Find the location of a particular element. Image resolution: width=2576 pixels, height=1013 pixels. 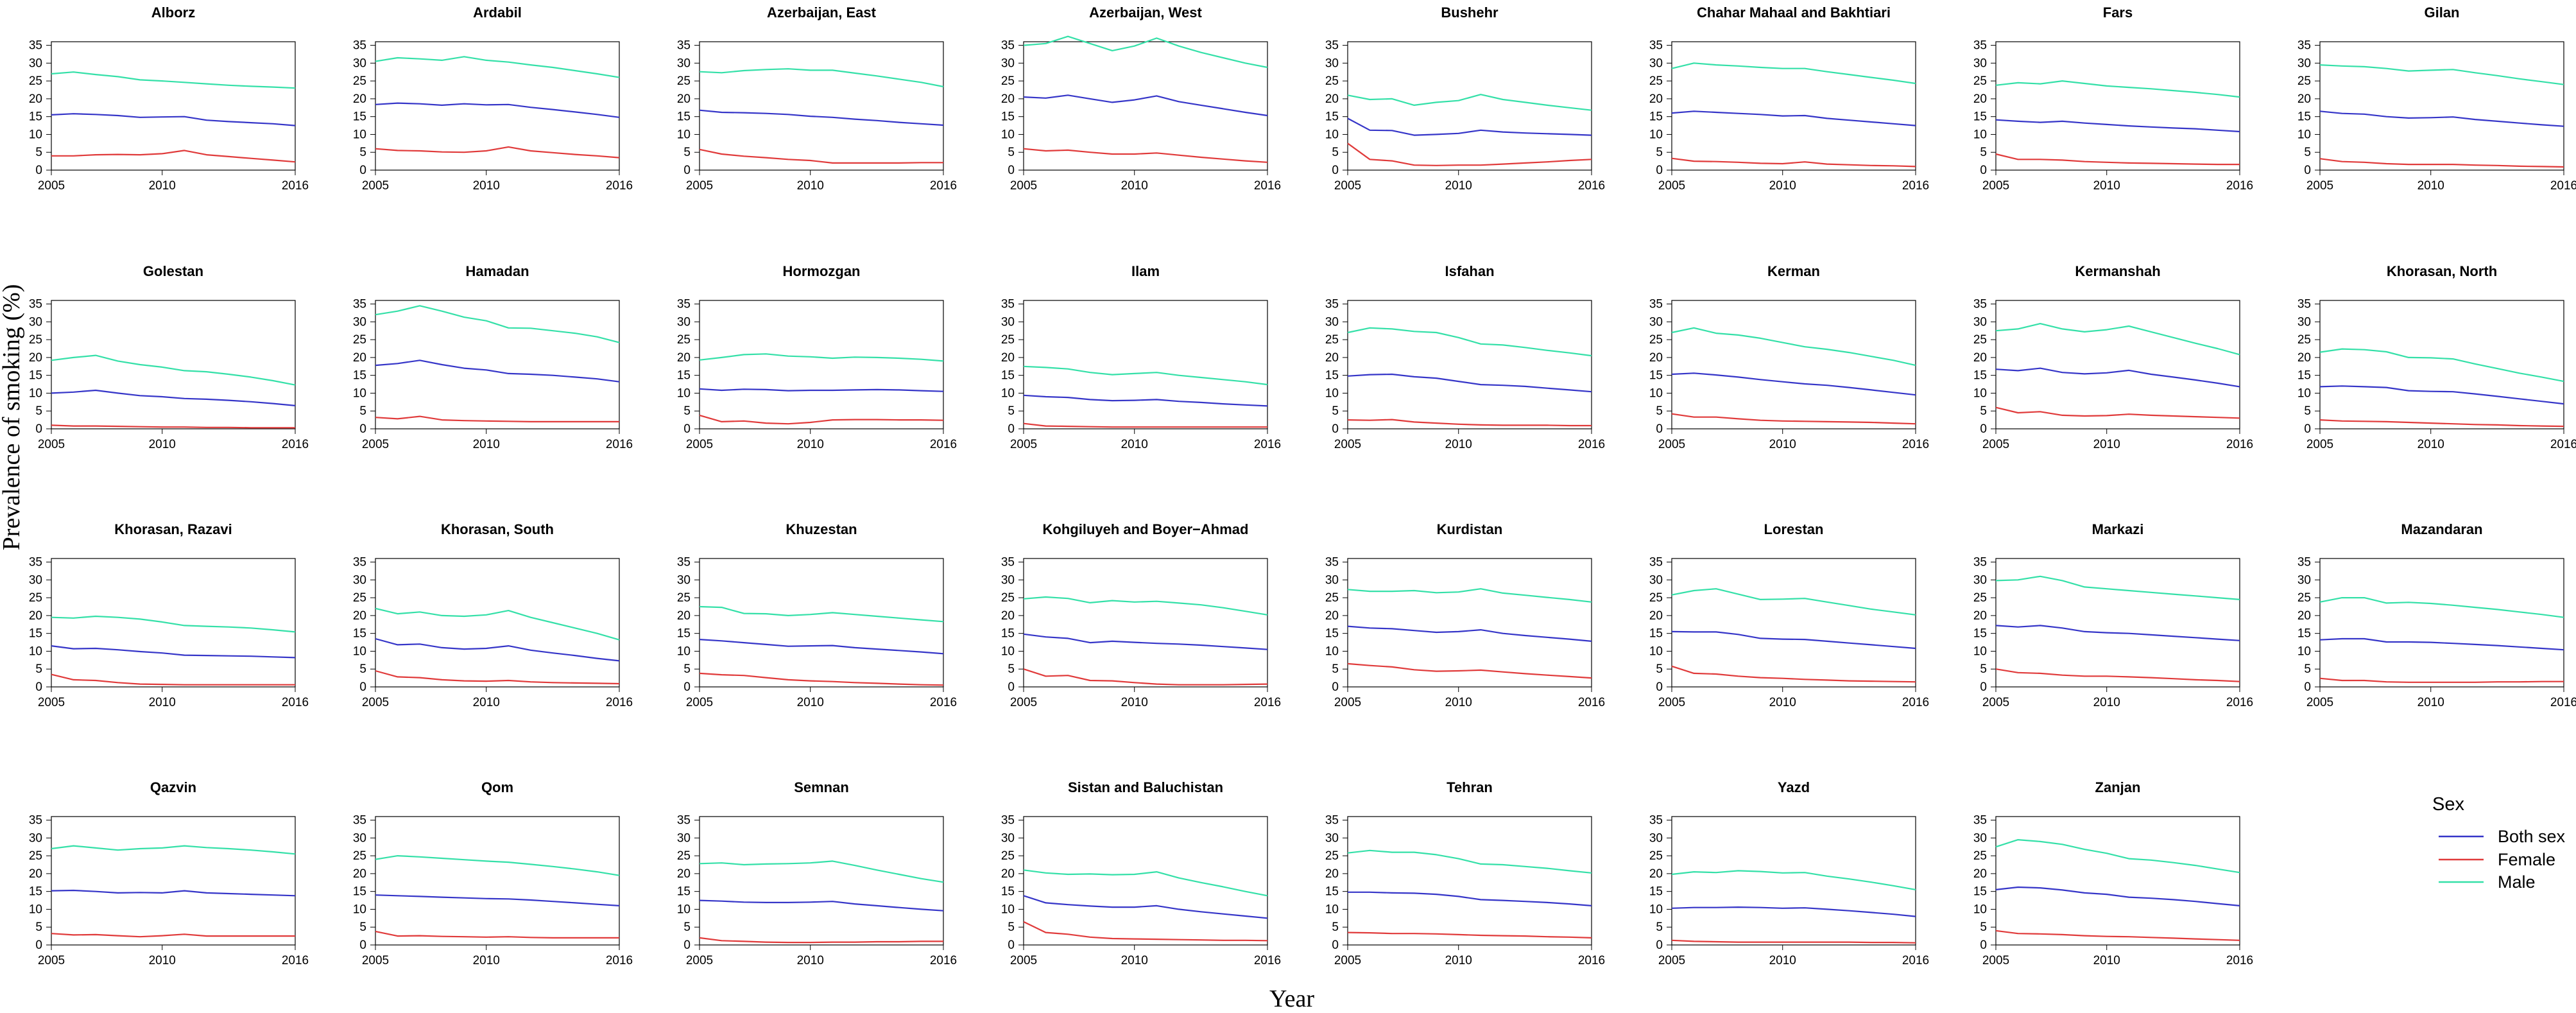

panel-title: Ardabil is located at coordinates (497, 12).